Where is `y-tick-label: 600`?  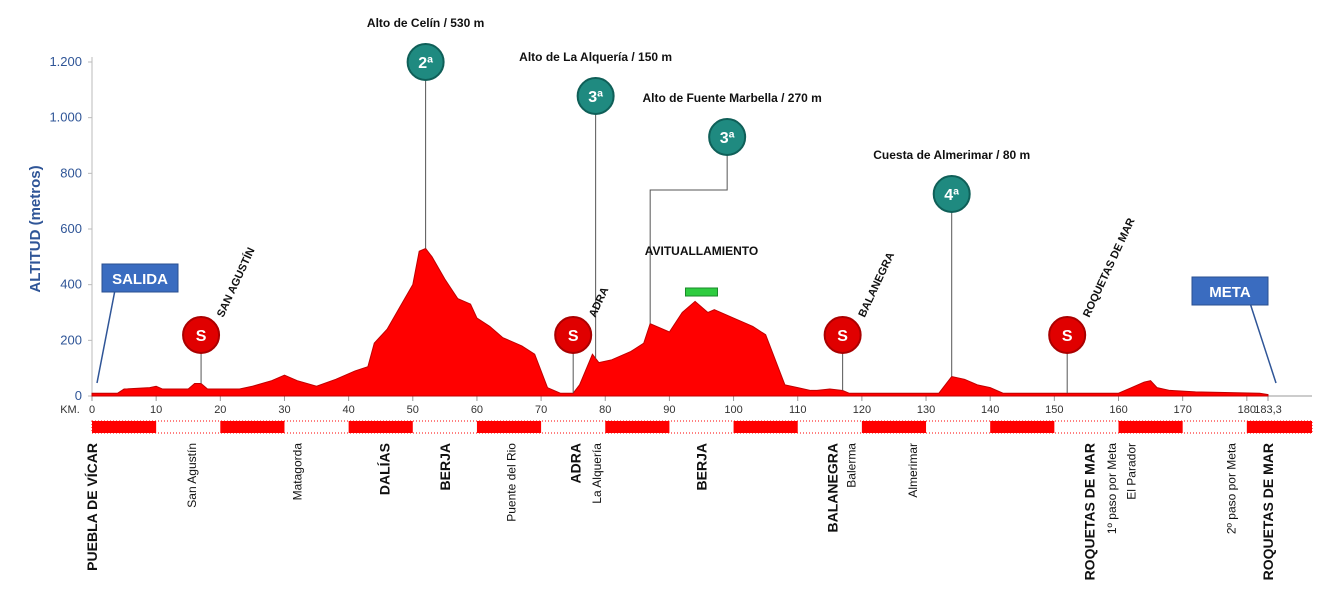
y-tick-label: 600 is located at coordinates (71, 228).